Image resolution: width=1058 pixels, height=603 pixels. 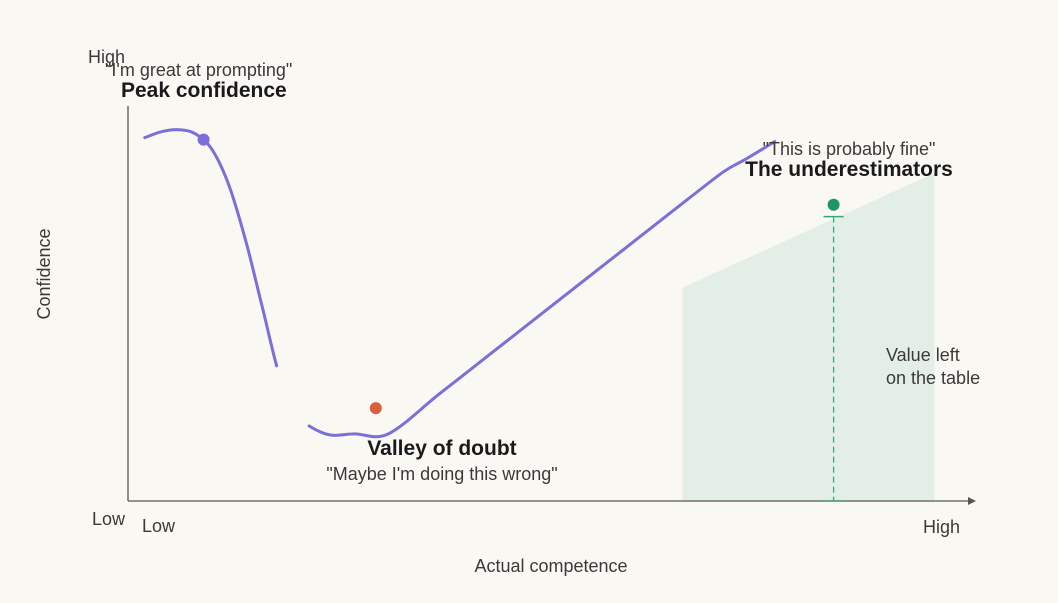 I want to click on value-left-region, so click(x=808, y=337).